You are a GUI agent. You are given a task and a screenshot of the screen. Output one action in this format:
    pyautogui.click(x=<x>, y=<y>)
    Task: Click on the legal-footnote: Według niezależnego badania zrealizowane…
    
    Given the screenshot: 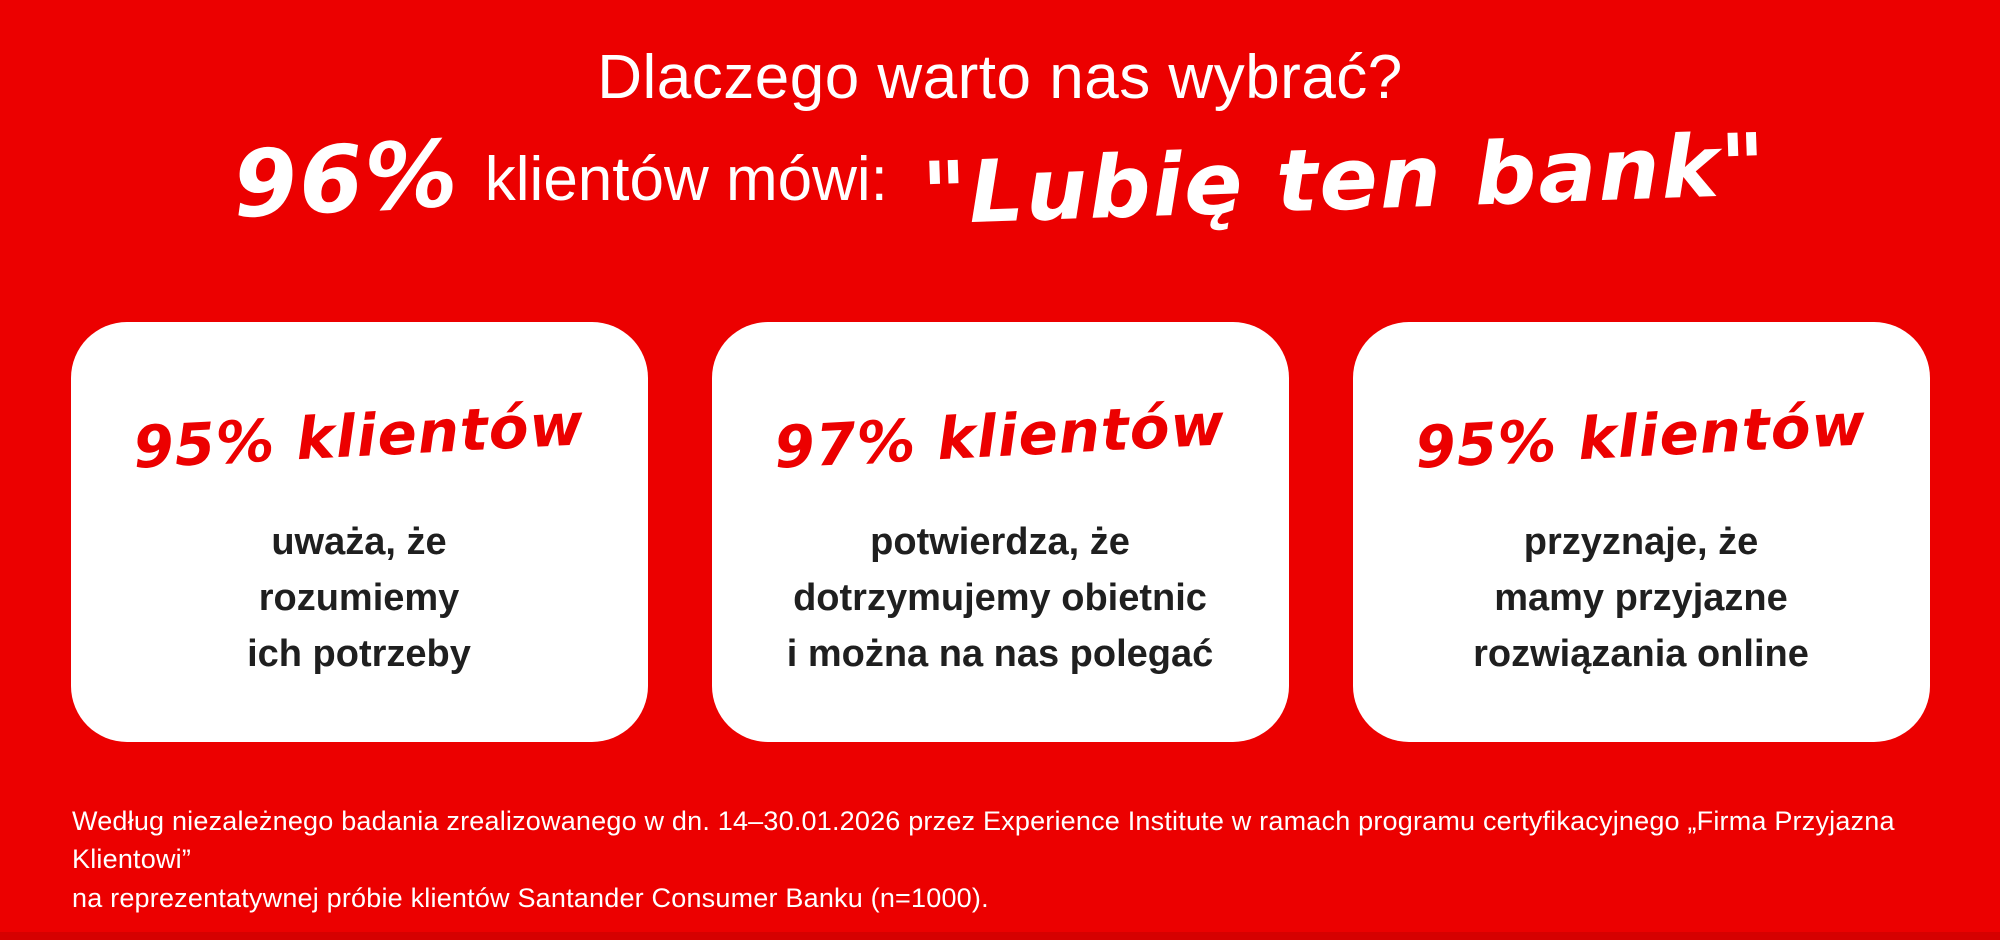 What is the action you would take?
    pyautogui.click(x=1036, y=859)
    